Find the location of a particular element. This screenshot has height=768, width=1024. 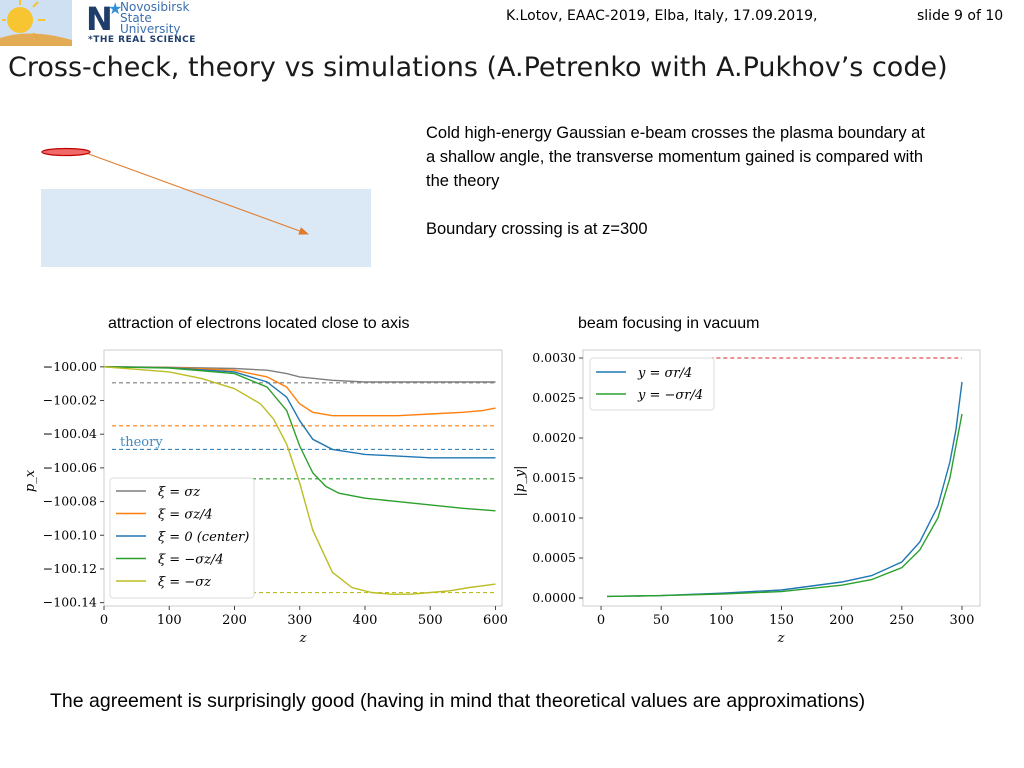

x-tick-label: 600 is located at coordinates (495, 620).